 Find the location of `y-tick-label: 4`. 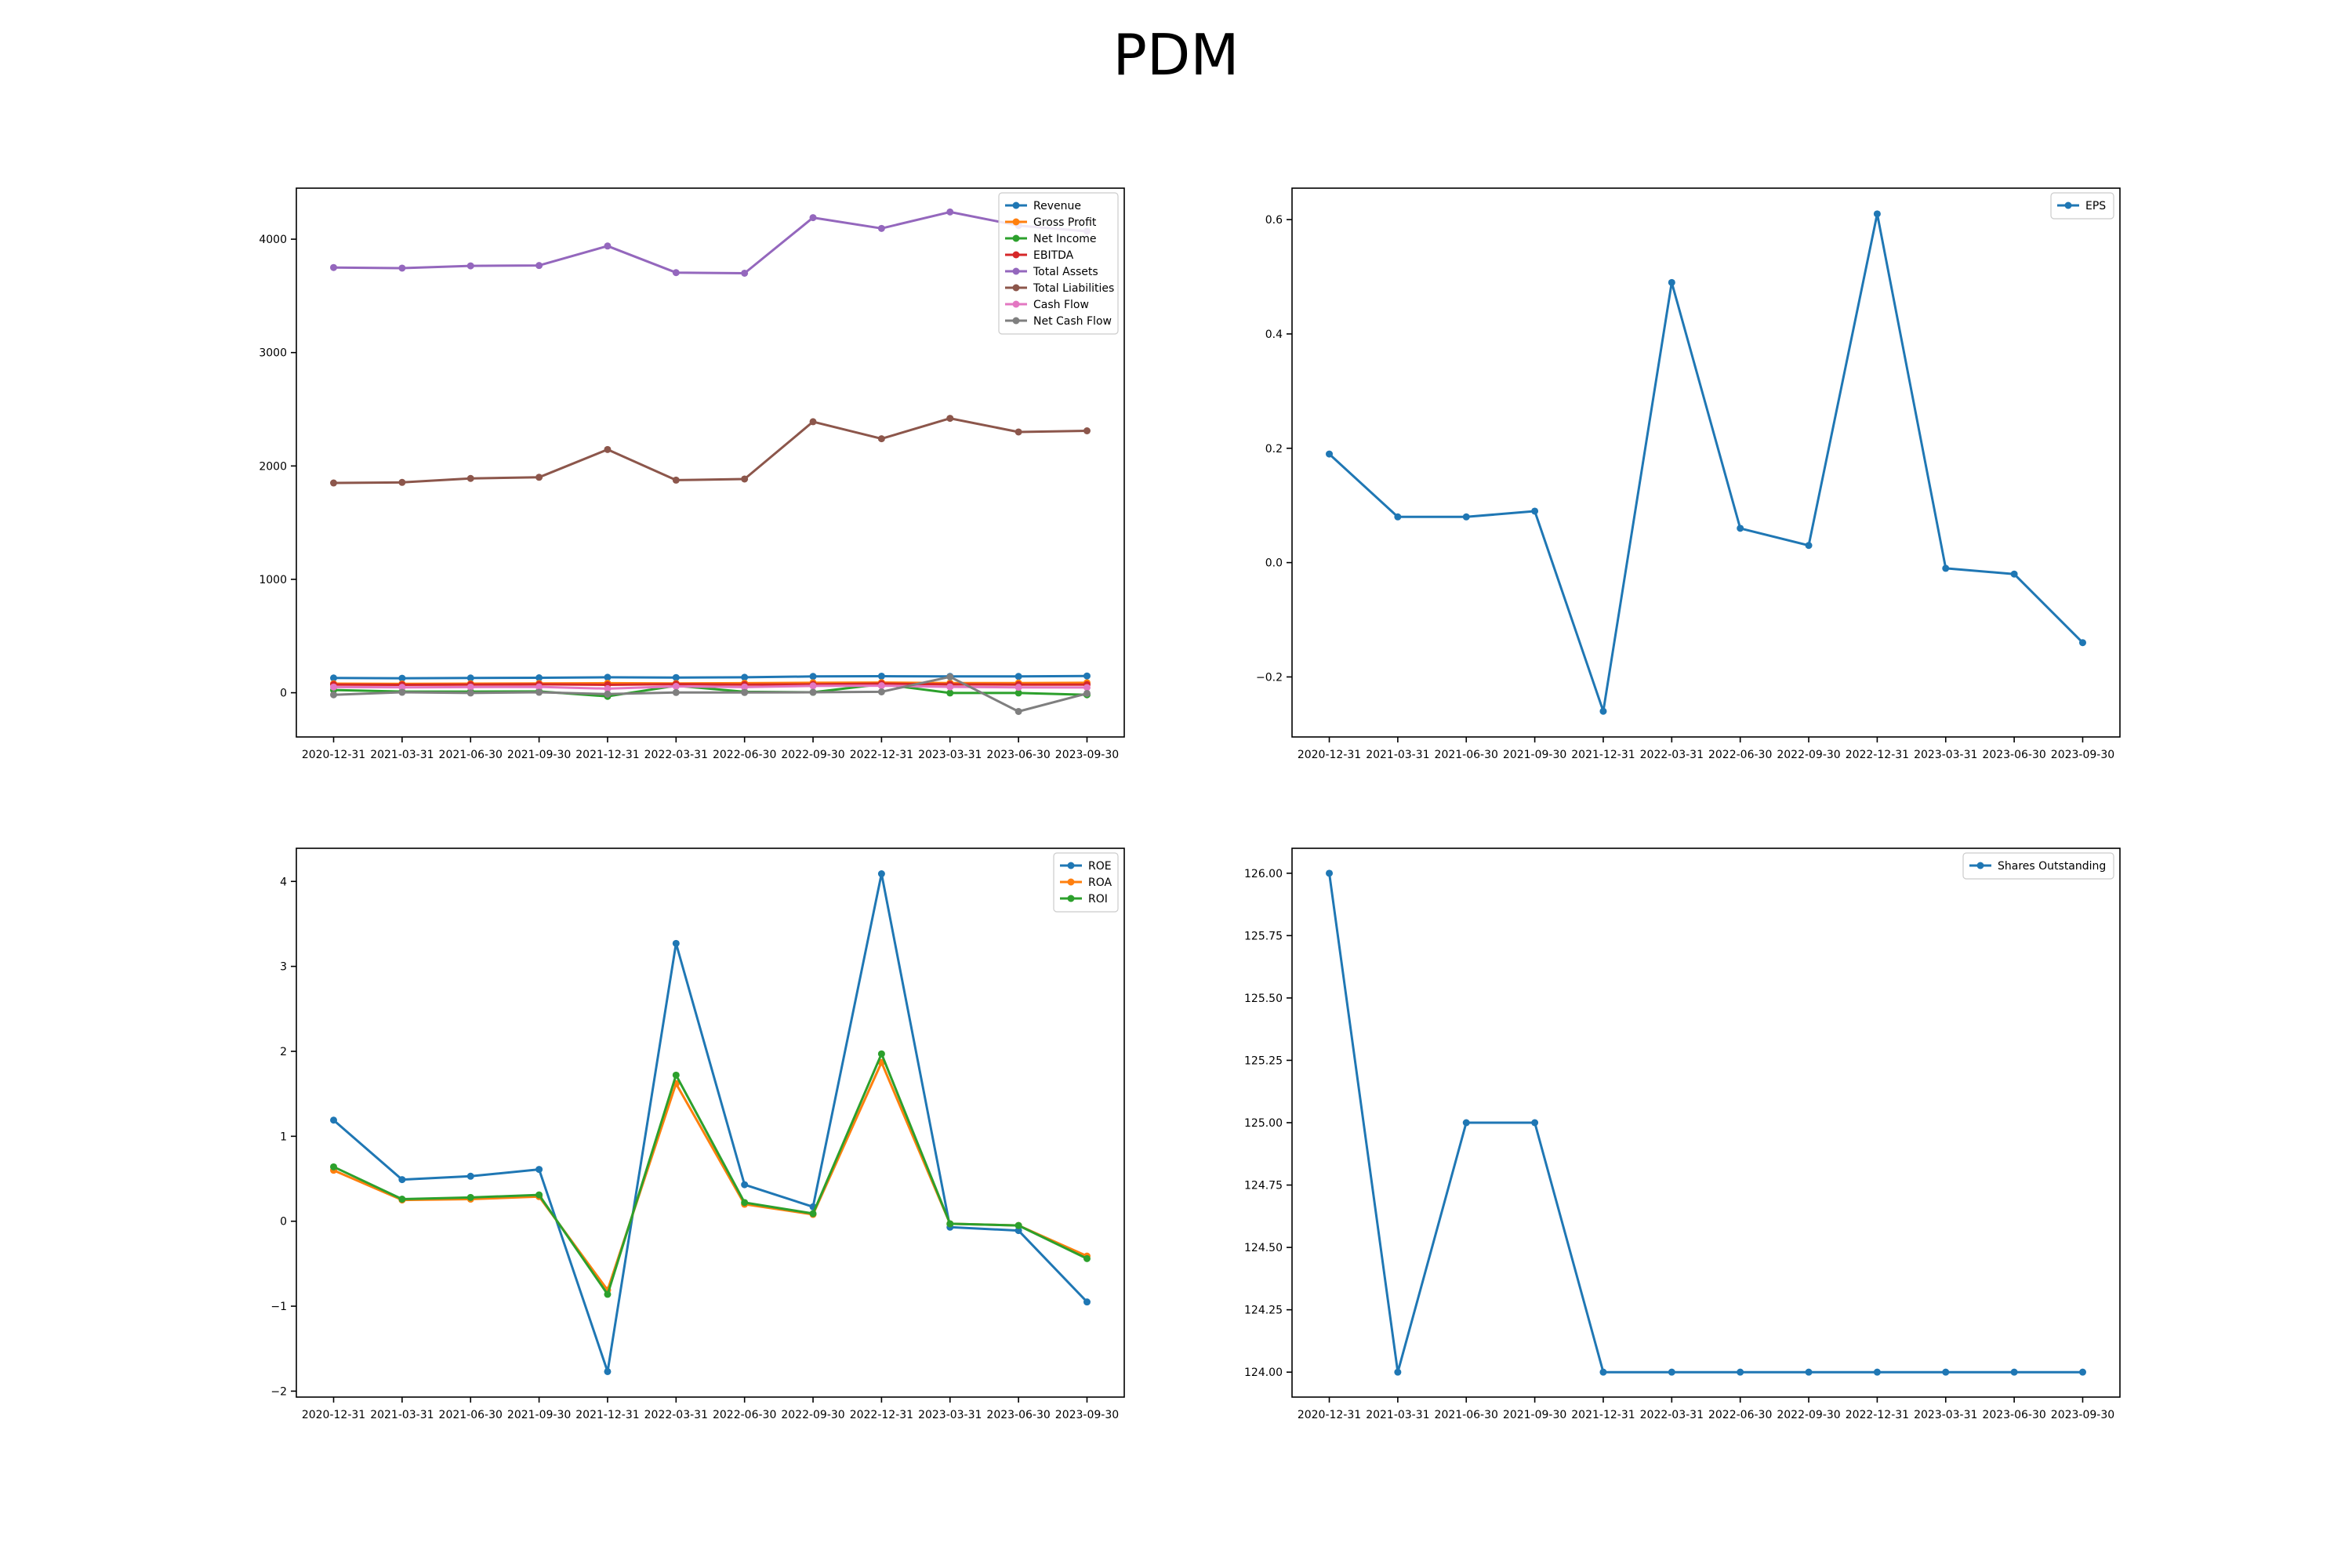

y-tick-label: 4 is located at coordinates (283, 882).